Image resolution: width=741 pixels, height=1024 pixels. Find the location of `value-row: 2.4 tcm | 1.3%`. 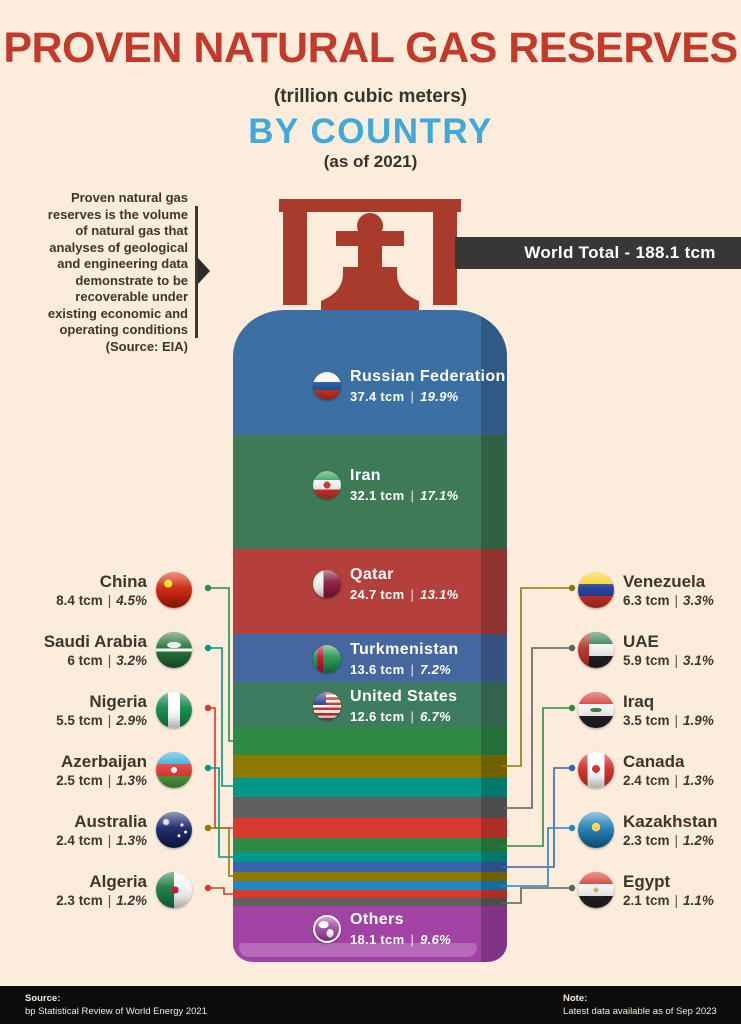

value-row: 2.4 tcm | 1.3% is located at coordinates (101, 840).